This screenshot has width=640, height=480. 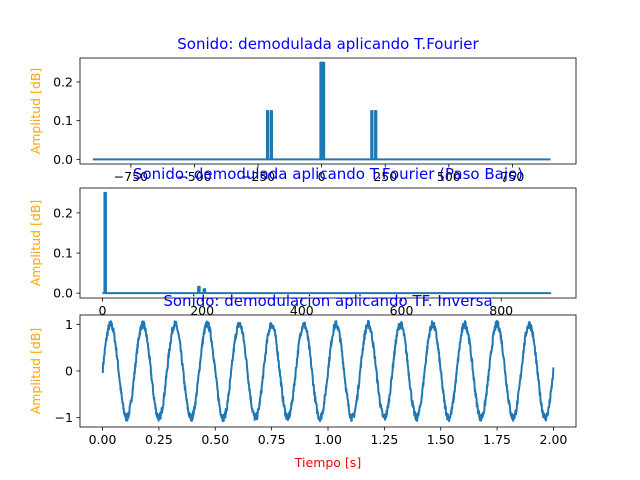 I want to click on x-tick-label: 1.25, so click(x=384, y=439).